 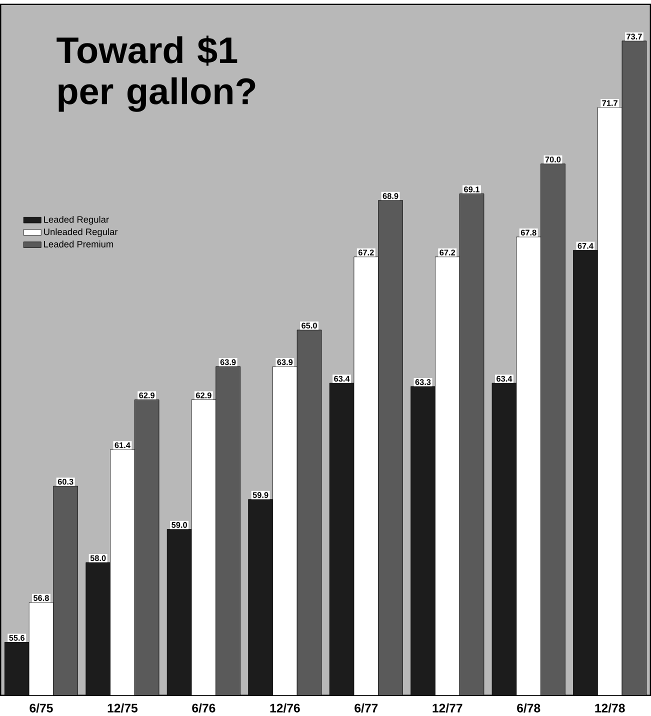 I want to click on x-tick-label: 6/76, so click(x=204, y=708).